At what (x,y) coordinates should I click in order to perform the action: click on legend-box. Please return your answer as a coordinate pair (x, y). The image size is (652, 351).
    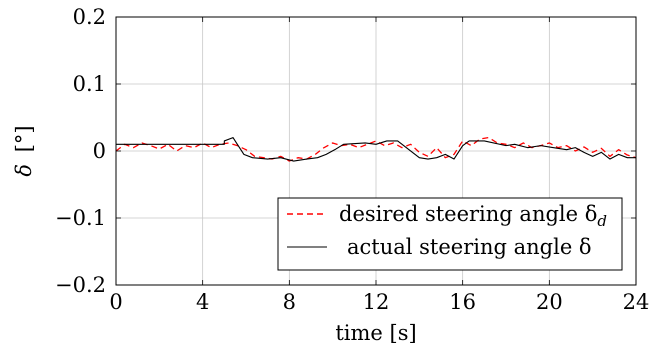
    Looking at the image, I should click on (450, 234).